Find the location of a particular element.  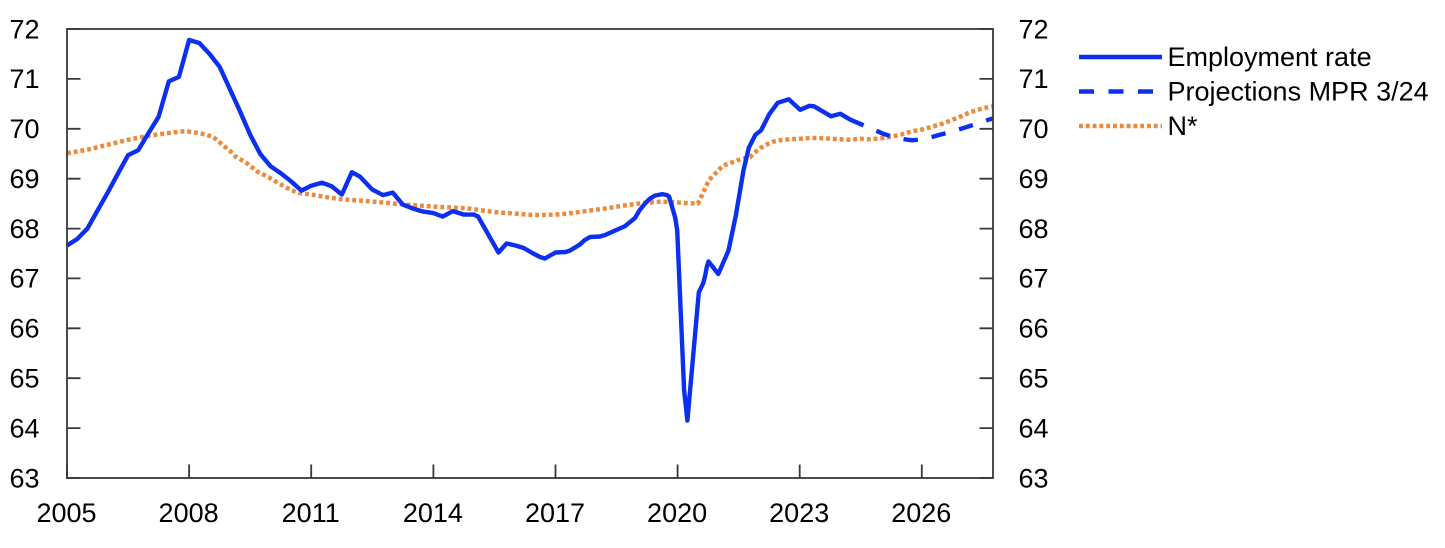

svg-text: 2005 is located at coordinates (66, 513).